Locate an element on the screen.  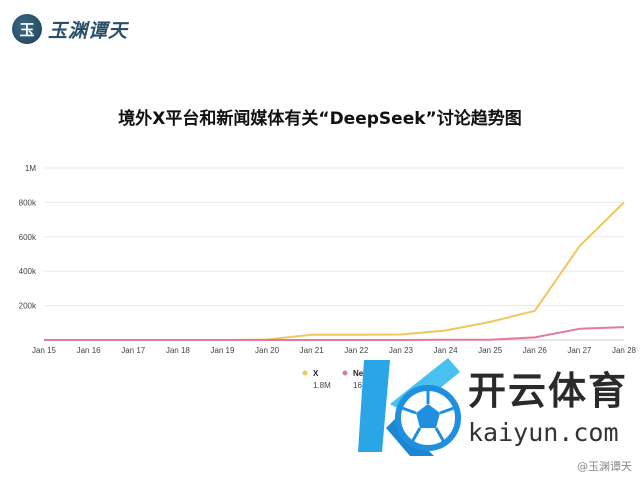
legend-marker-x is located at coordinates (305, 373).